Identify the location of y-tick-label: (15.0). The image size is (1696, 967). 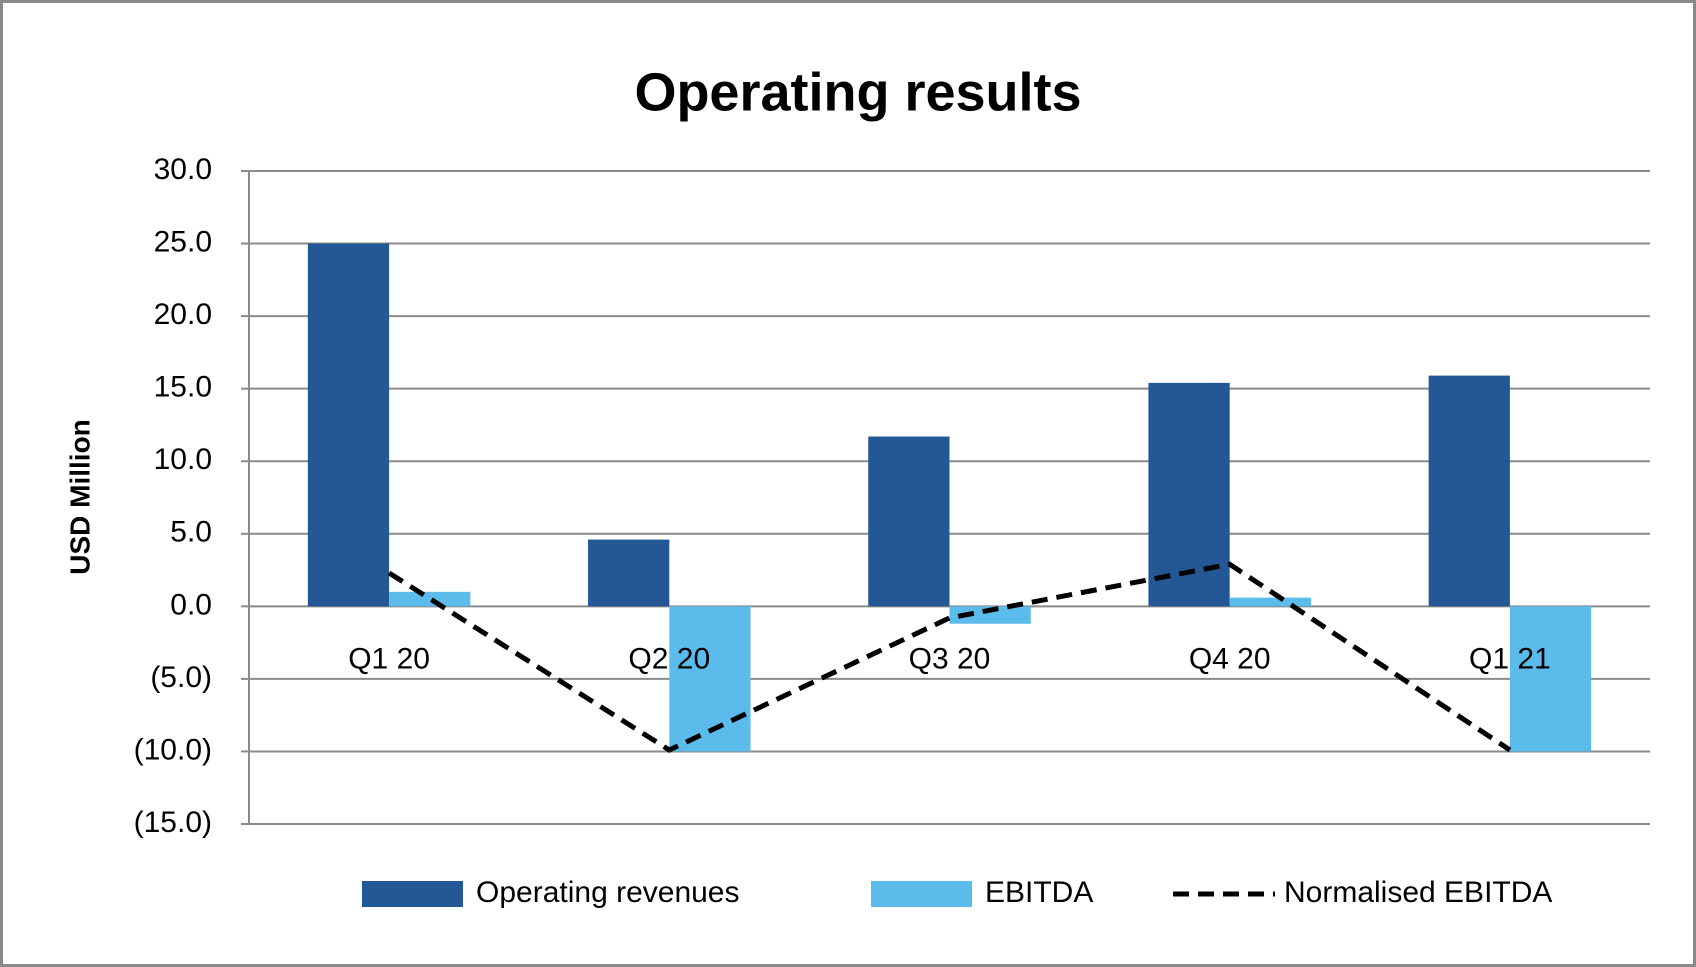
(173, 822).